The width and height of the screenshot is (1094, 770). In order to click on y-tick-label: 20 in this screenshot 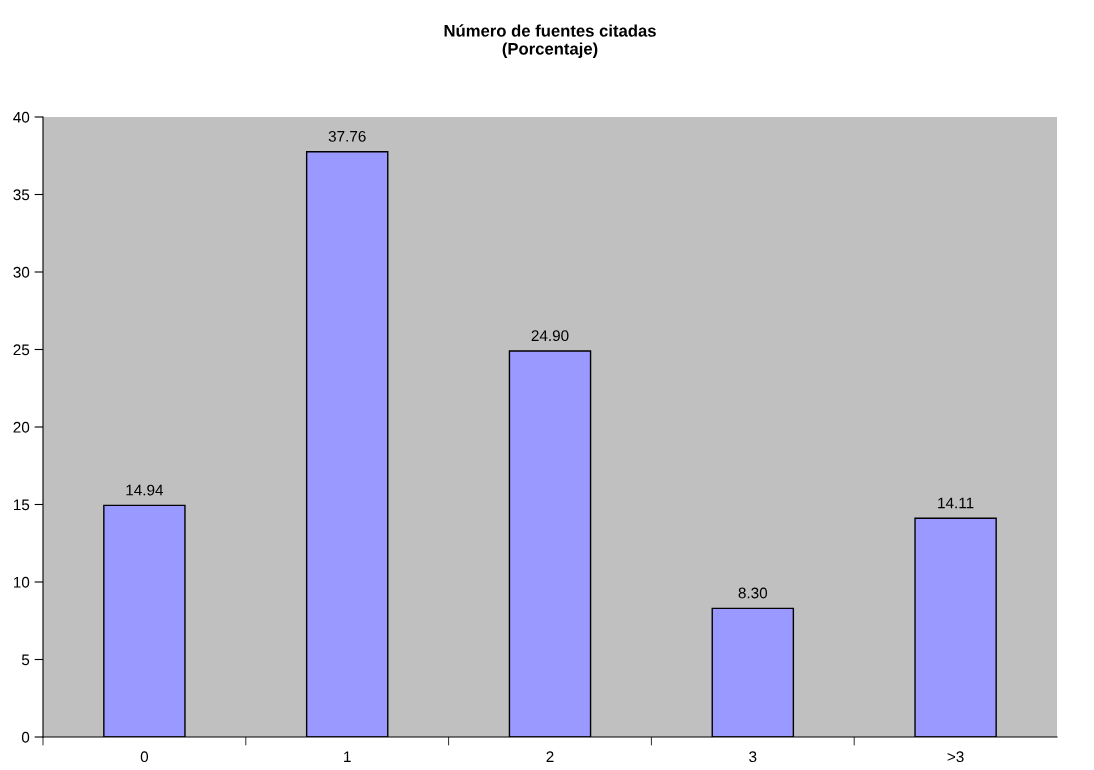, I will do `click(21, 427)`.